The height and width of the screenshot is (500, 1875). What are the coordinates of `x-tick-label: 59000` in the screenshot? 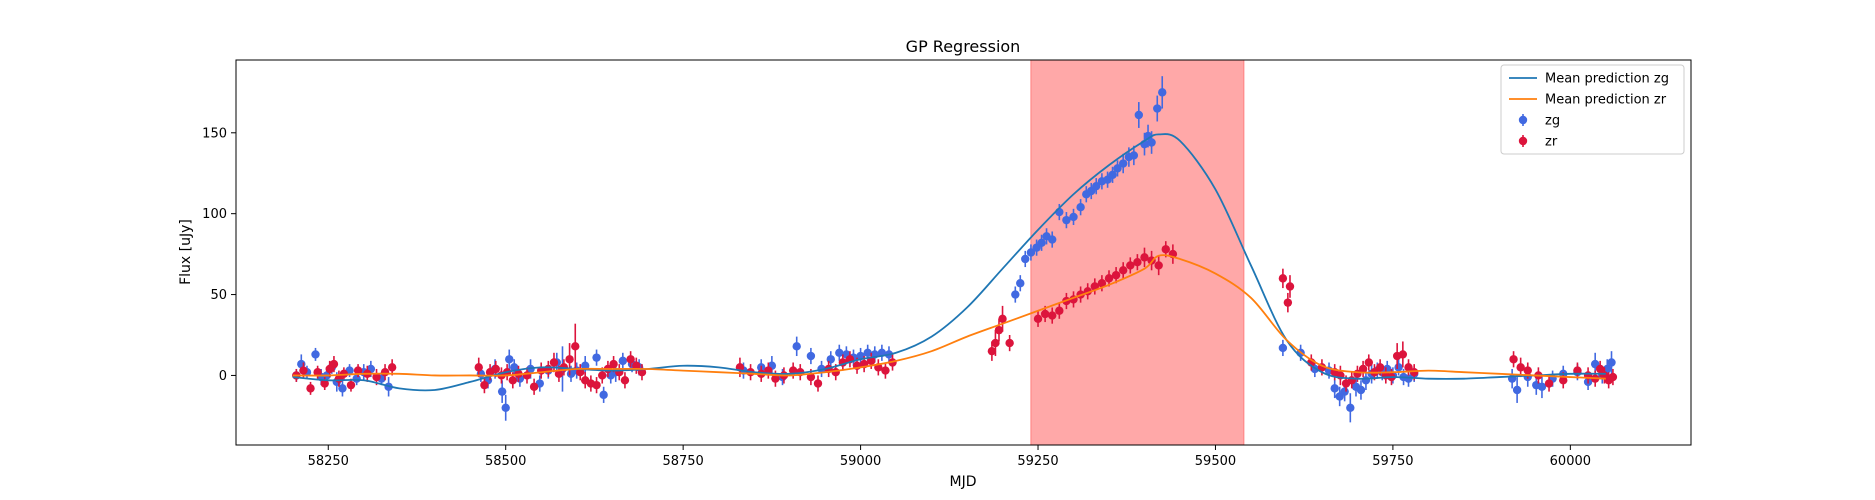 It's located at (860, 461).